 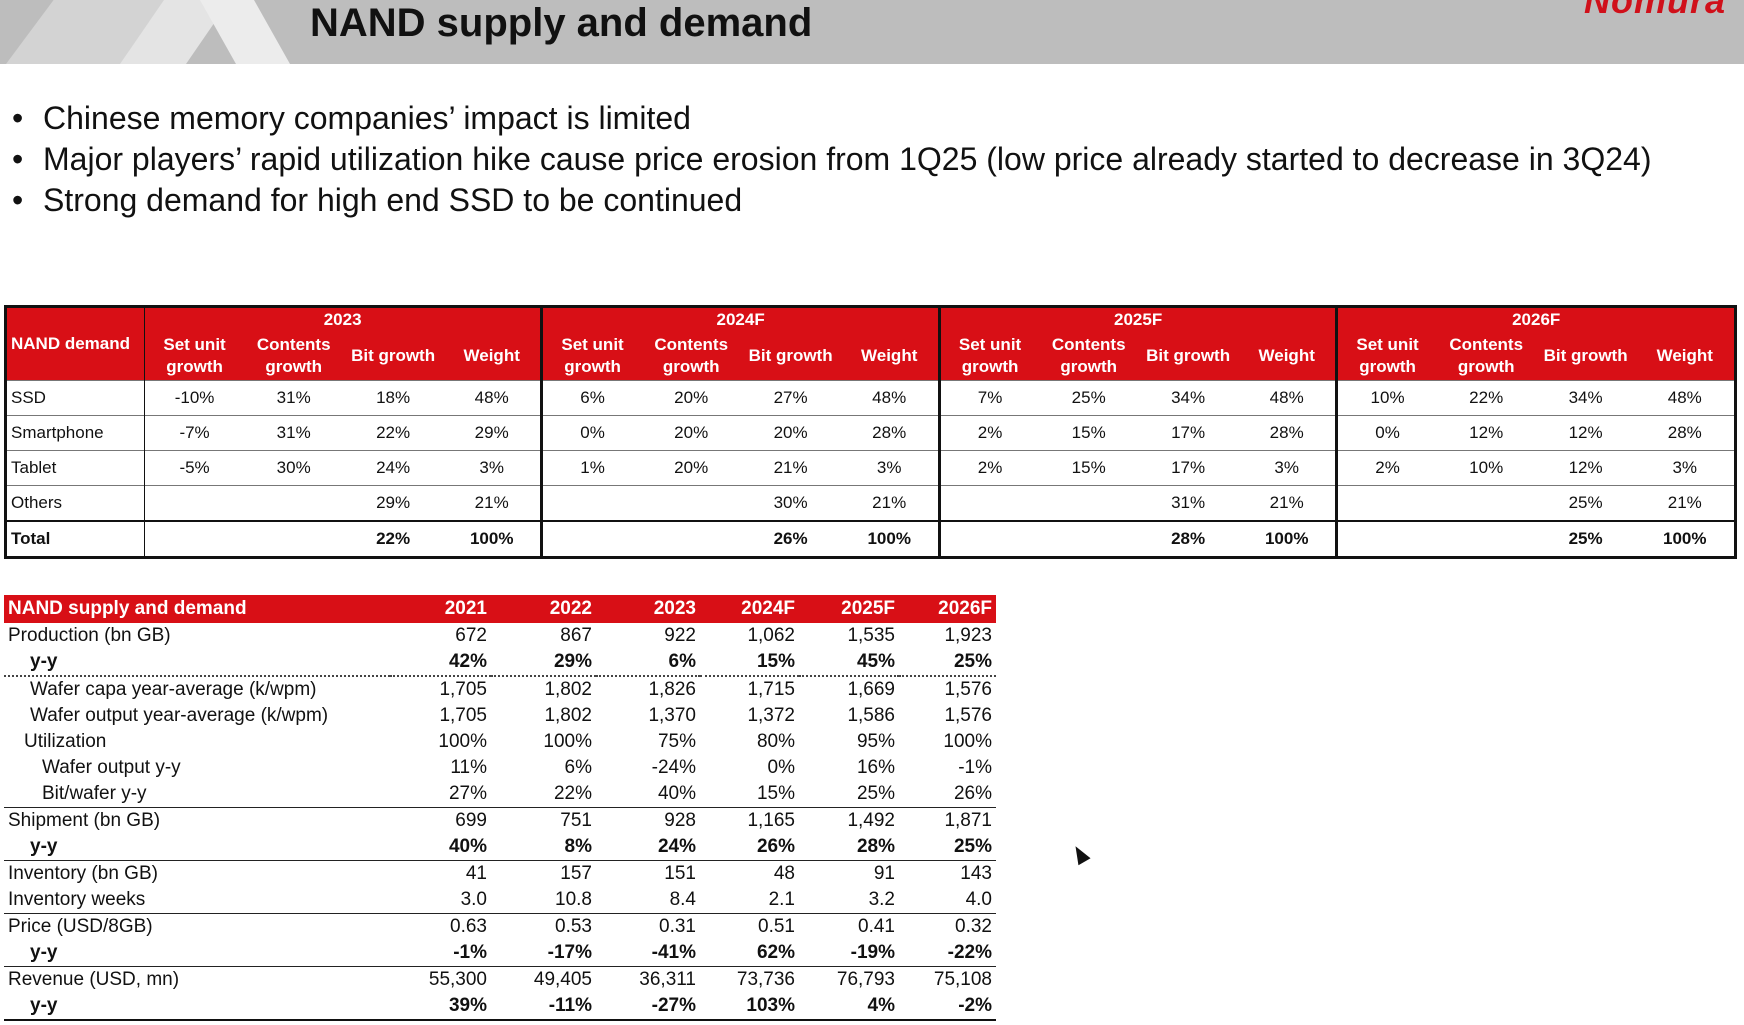 What do you see at coordinates (1188, 468) in the screenshot?
I see `table-cell: 17%` at bounding box center [1188, 468].